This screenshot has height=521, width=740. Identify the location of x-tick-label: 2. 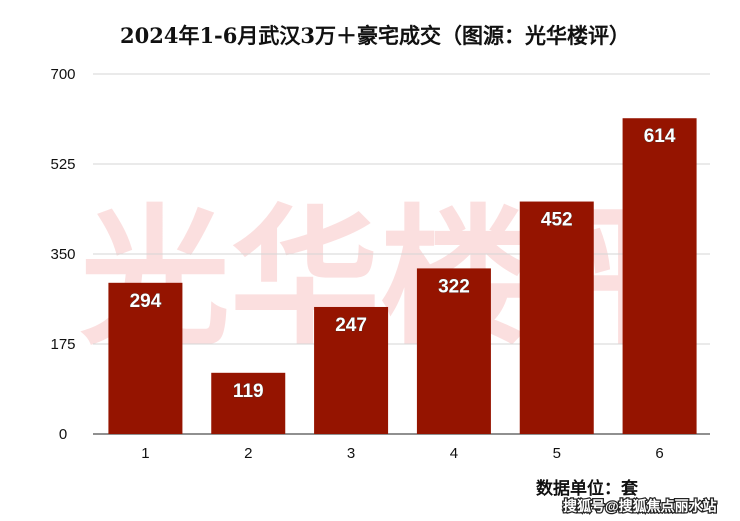
(248, 453).